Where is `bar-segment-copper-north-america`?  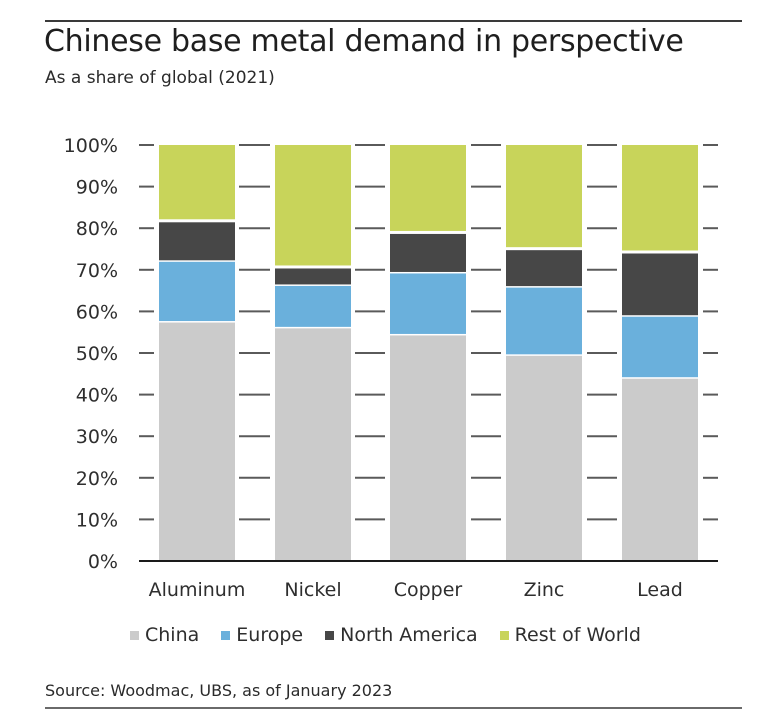 bar-segment-copper-north-america is located at coordinates (428, 252).